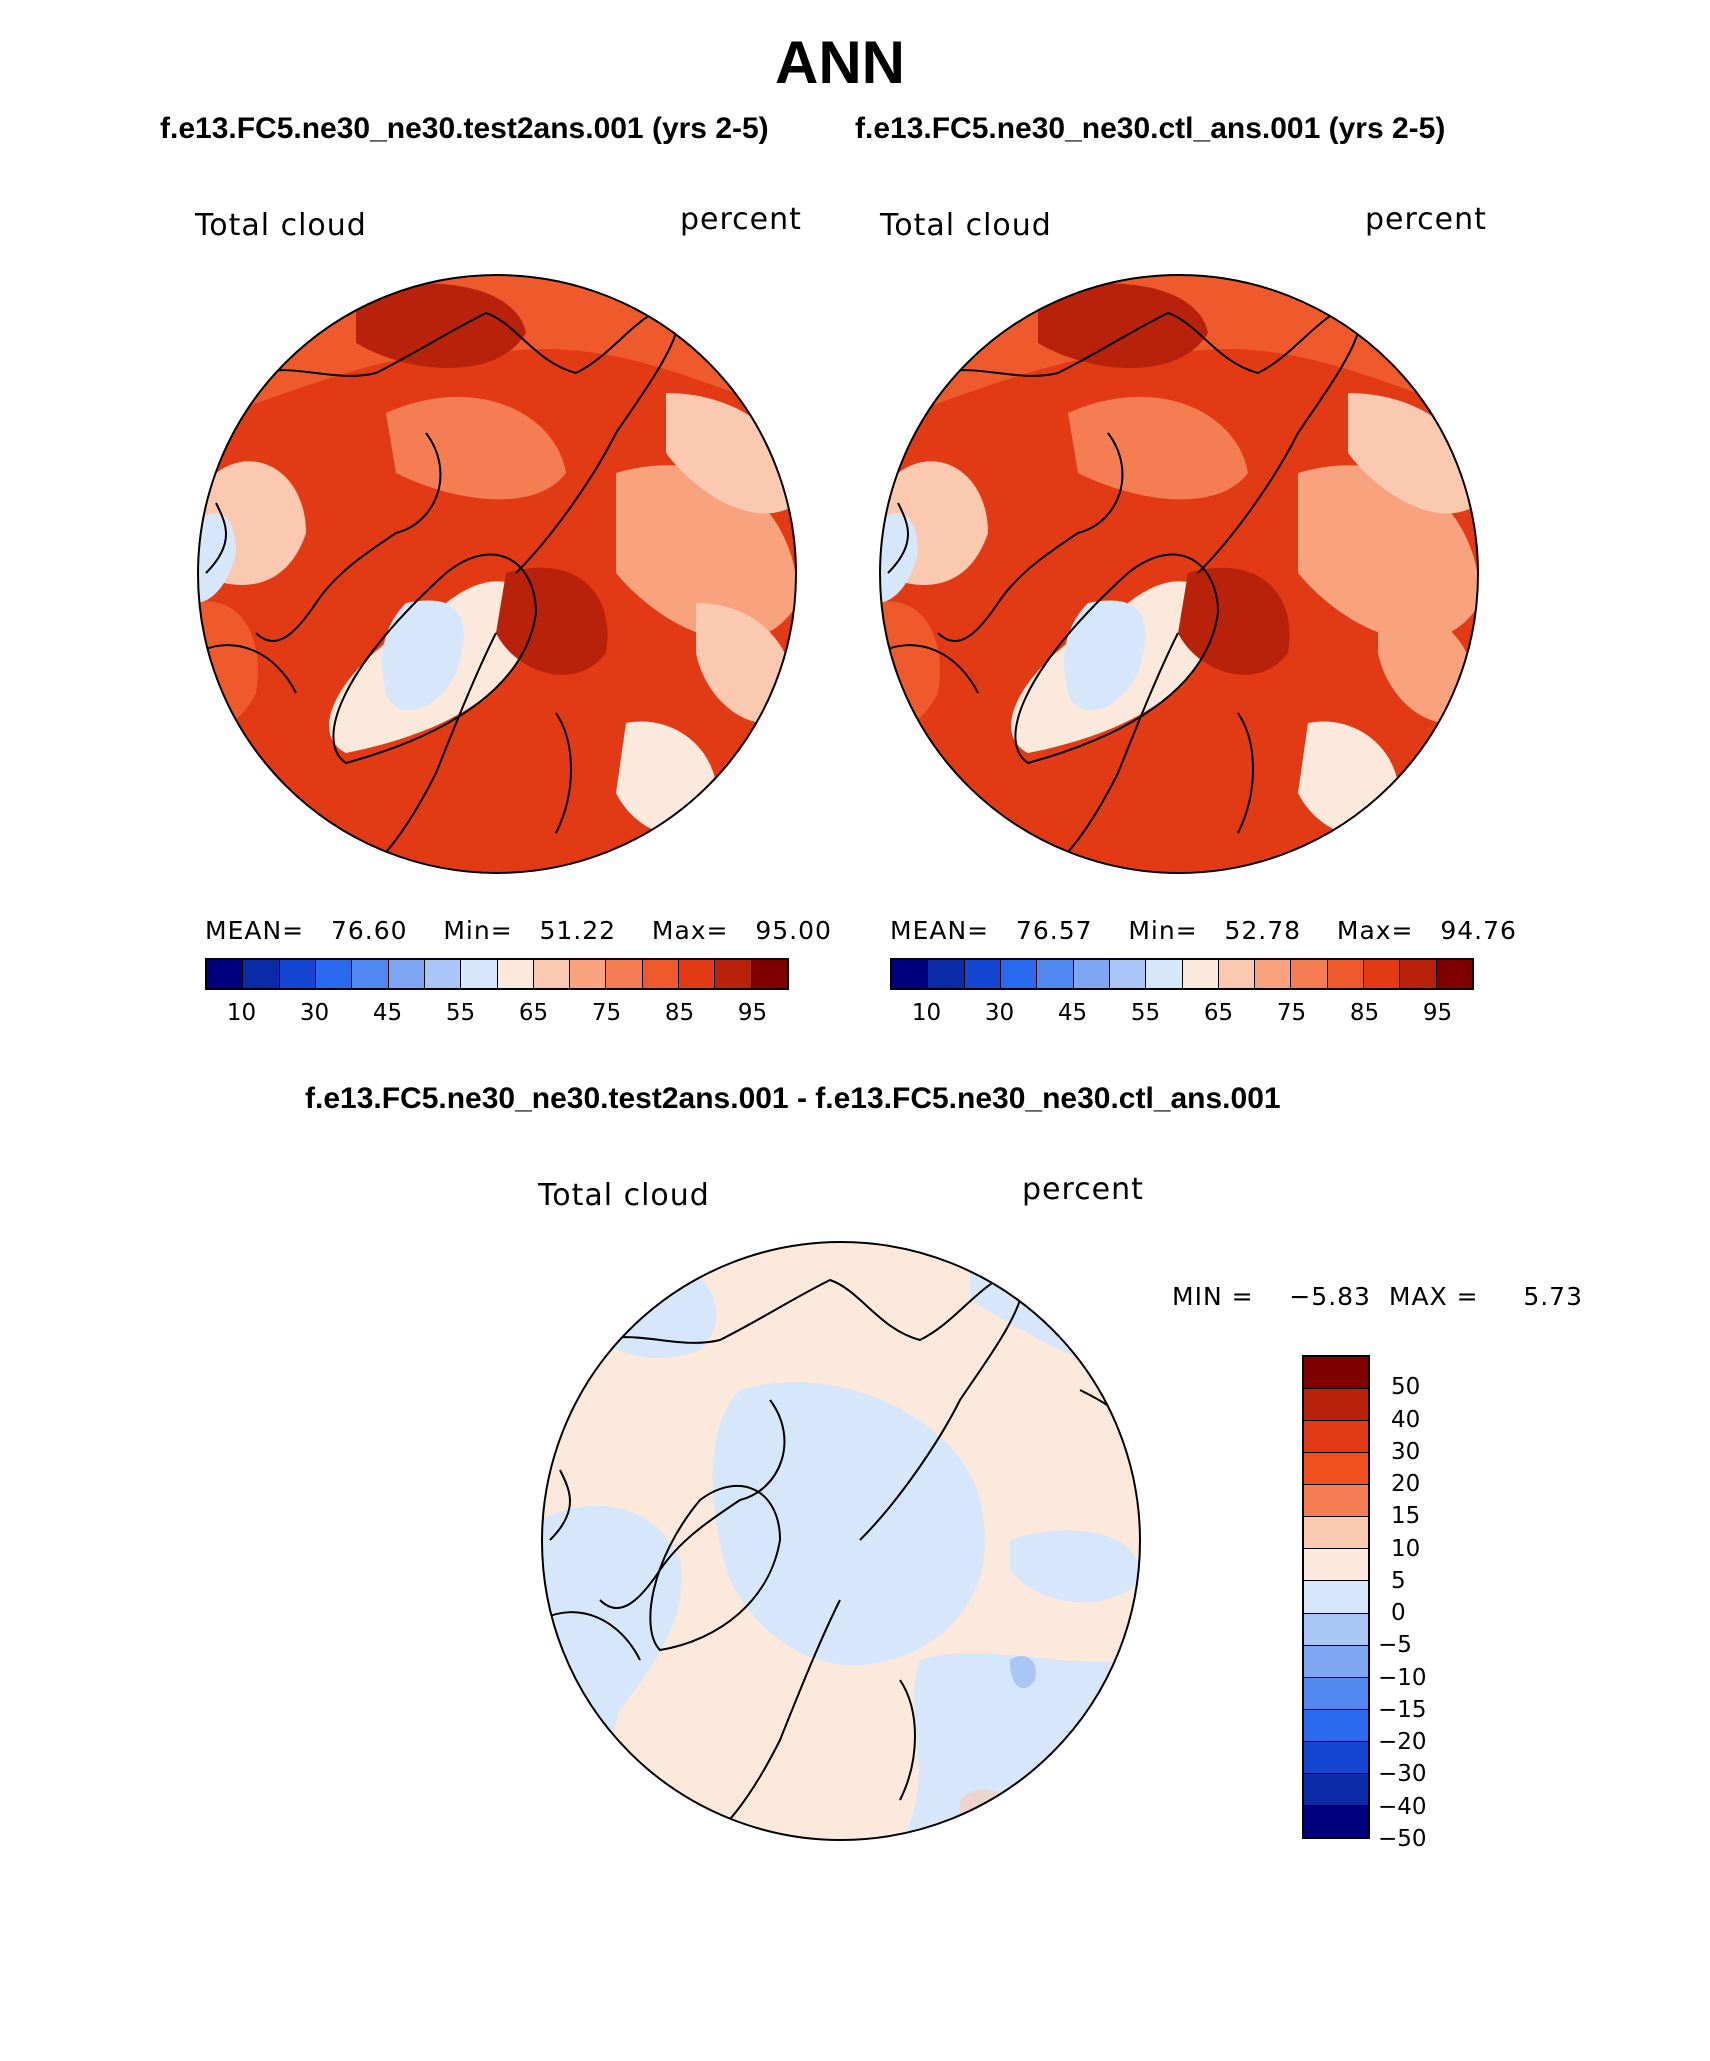  Describe the element at coordinates (1398, 1580) in the screenshot. I see `diff-colorbar-tick-label: 5` at that location.